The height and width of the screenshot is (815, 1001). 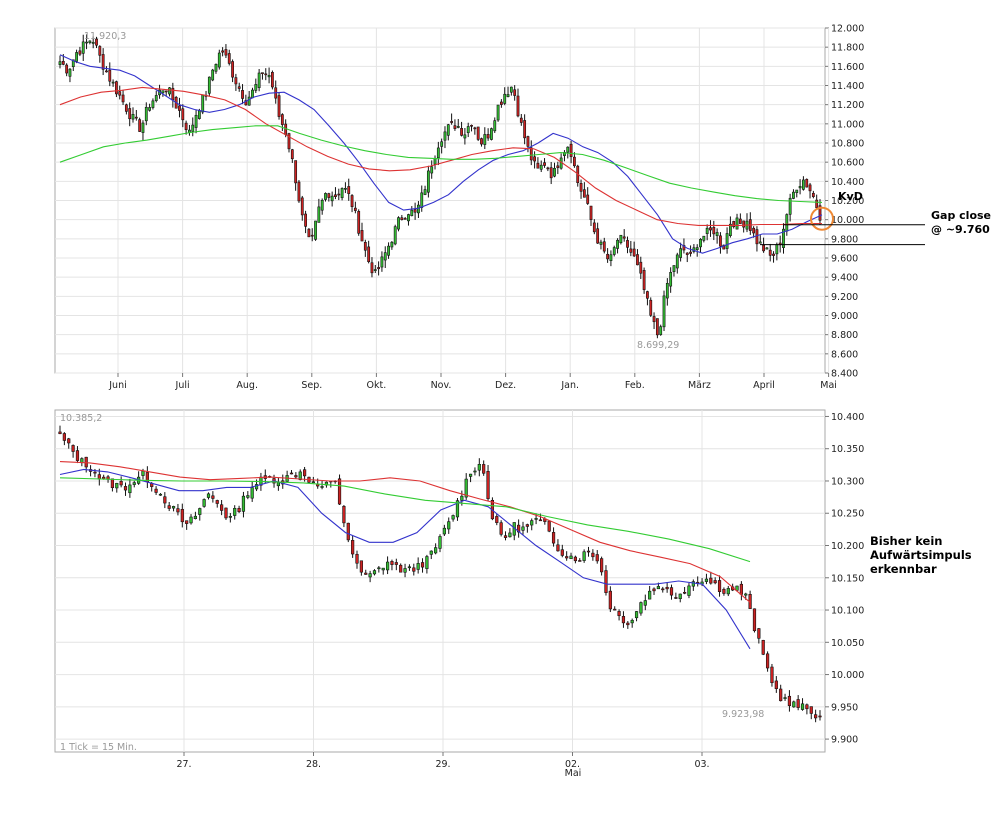 What do you see at coordinates (847, 417) in the screenshot?
I see `y-tick-label: 10.400` at bounding box center [847, 417].